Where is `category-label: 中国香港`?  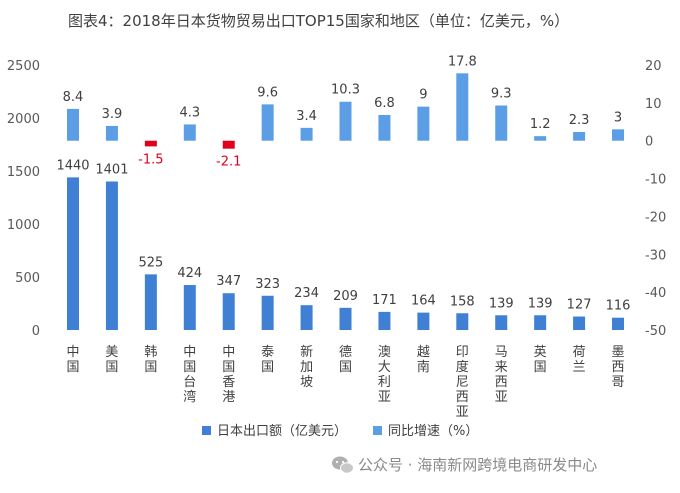
category-label: 中国香港 is located at coordinates (228, 375).